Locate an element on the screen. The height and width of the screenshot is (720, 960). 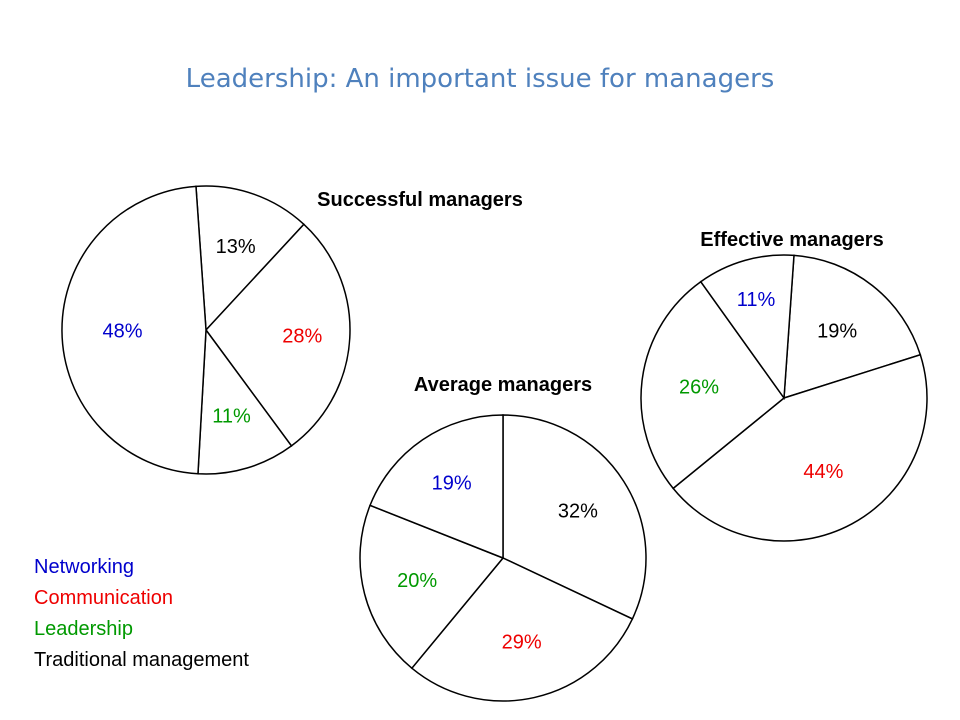
pie-average-managers: 32% 29% 20% 19% Average managers is located at coordinates (503, 538).